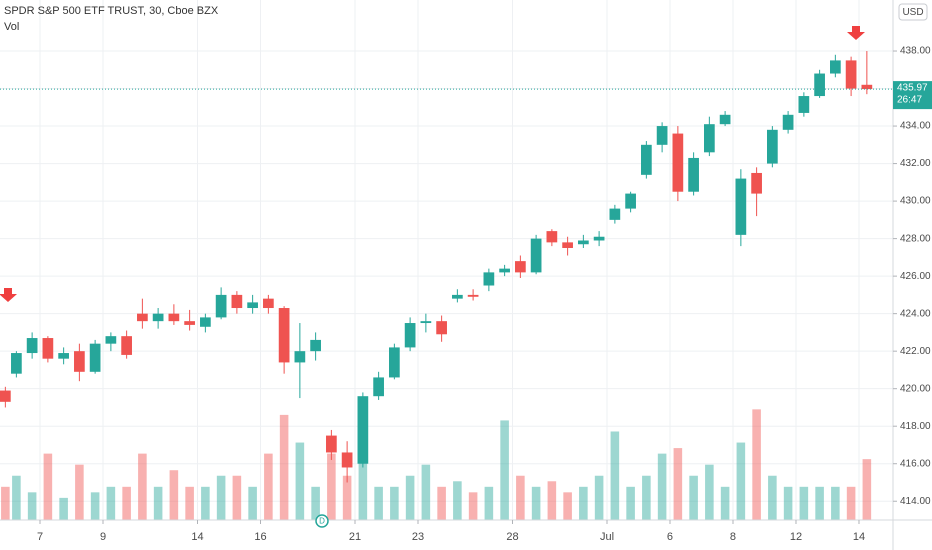 The height and width of the screenshot is (550, 932). Describe the element at coordinates (670, 537) in the screenshot. I see `x-tick-label: 6` at that location.